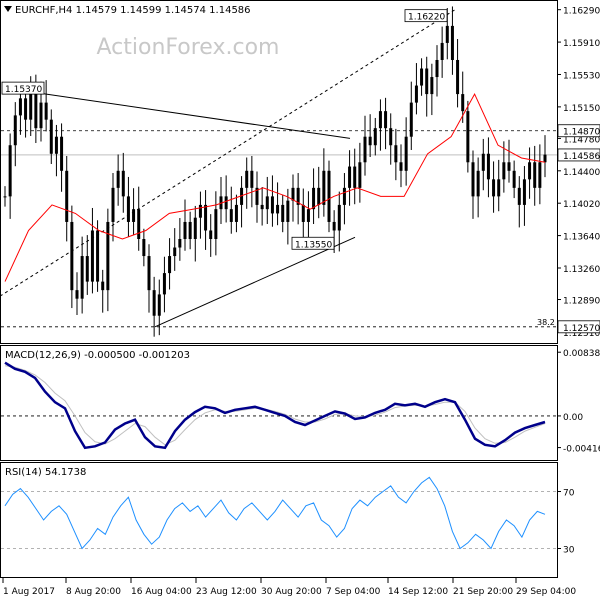  I want to click on level-label: 1.12570, so click(581, 329).